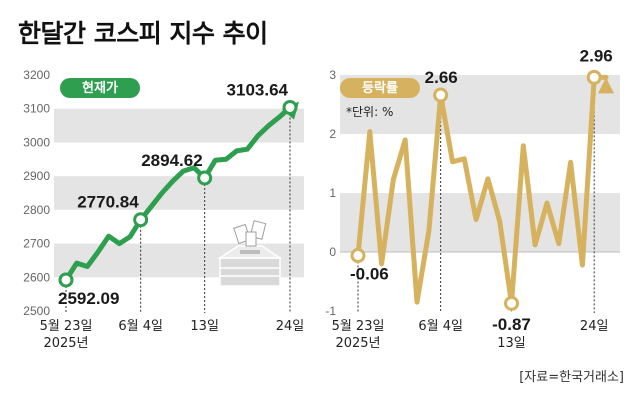 The height and width of the screenshot is (401, 640). What do you see at coordinates (36, 142) in the screenshot?
I see `y-tick-label: 3000` at bounding box center [36, 142].